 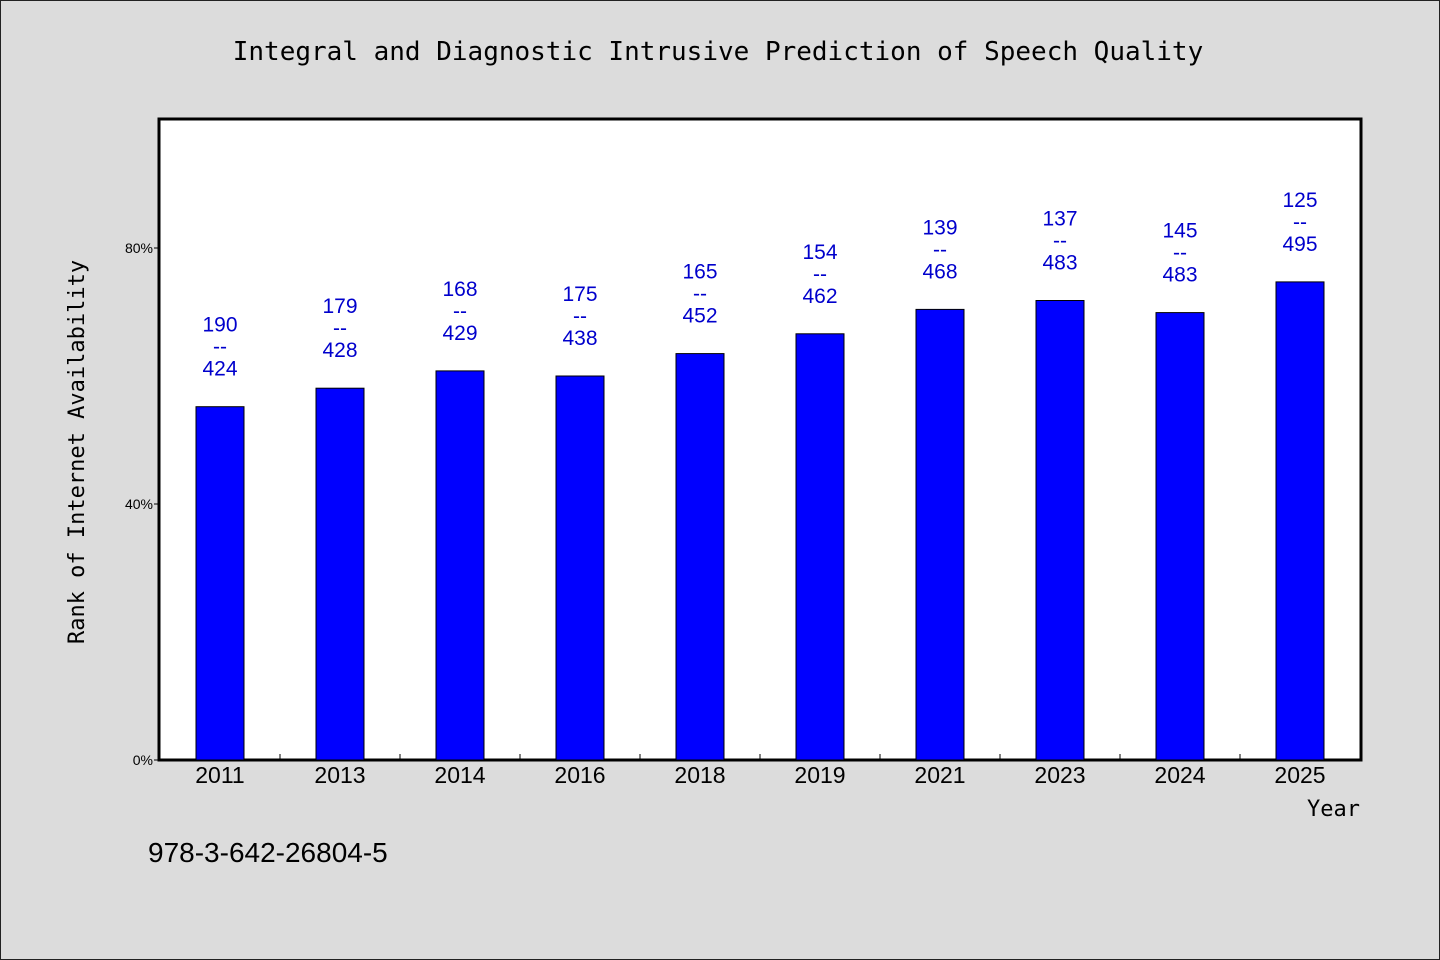 What do you see at coordinates (220, 583) in the screenshot?
I see `bar-2011` at bounding box center [220, 583].